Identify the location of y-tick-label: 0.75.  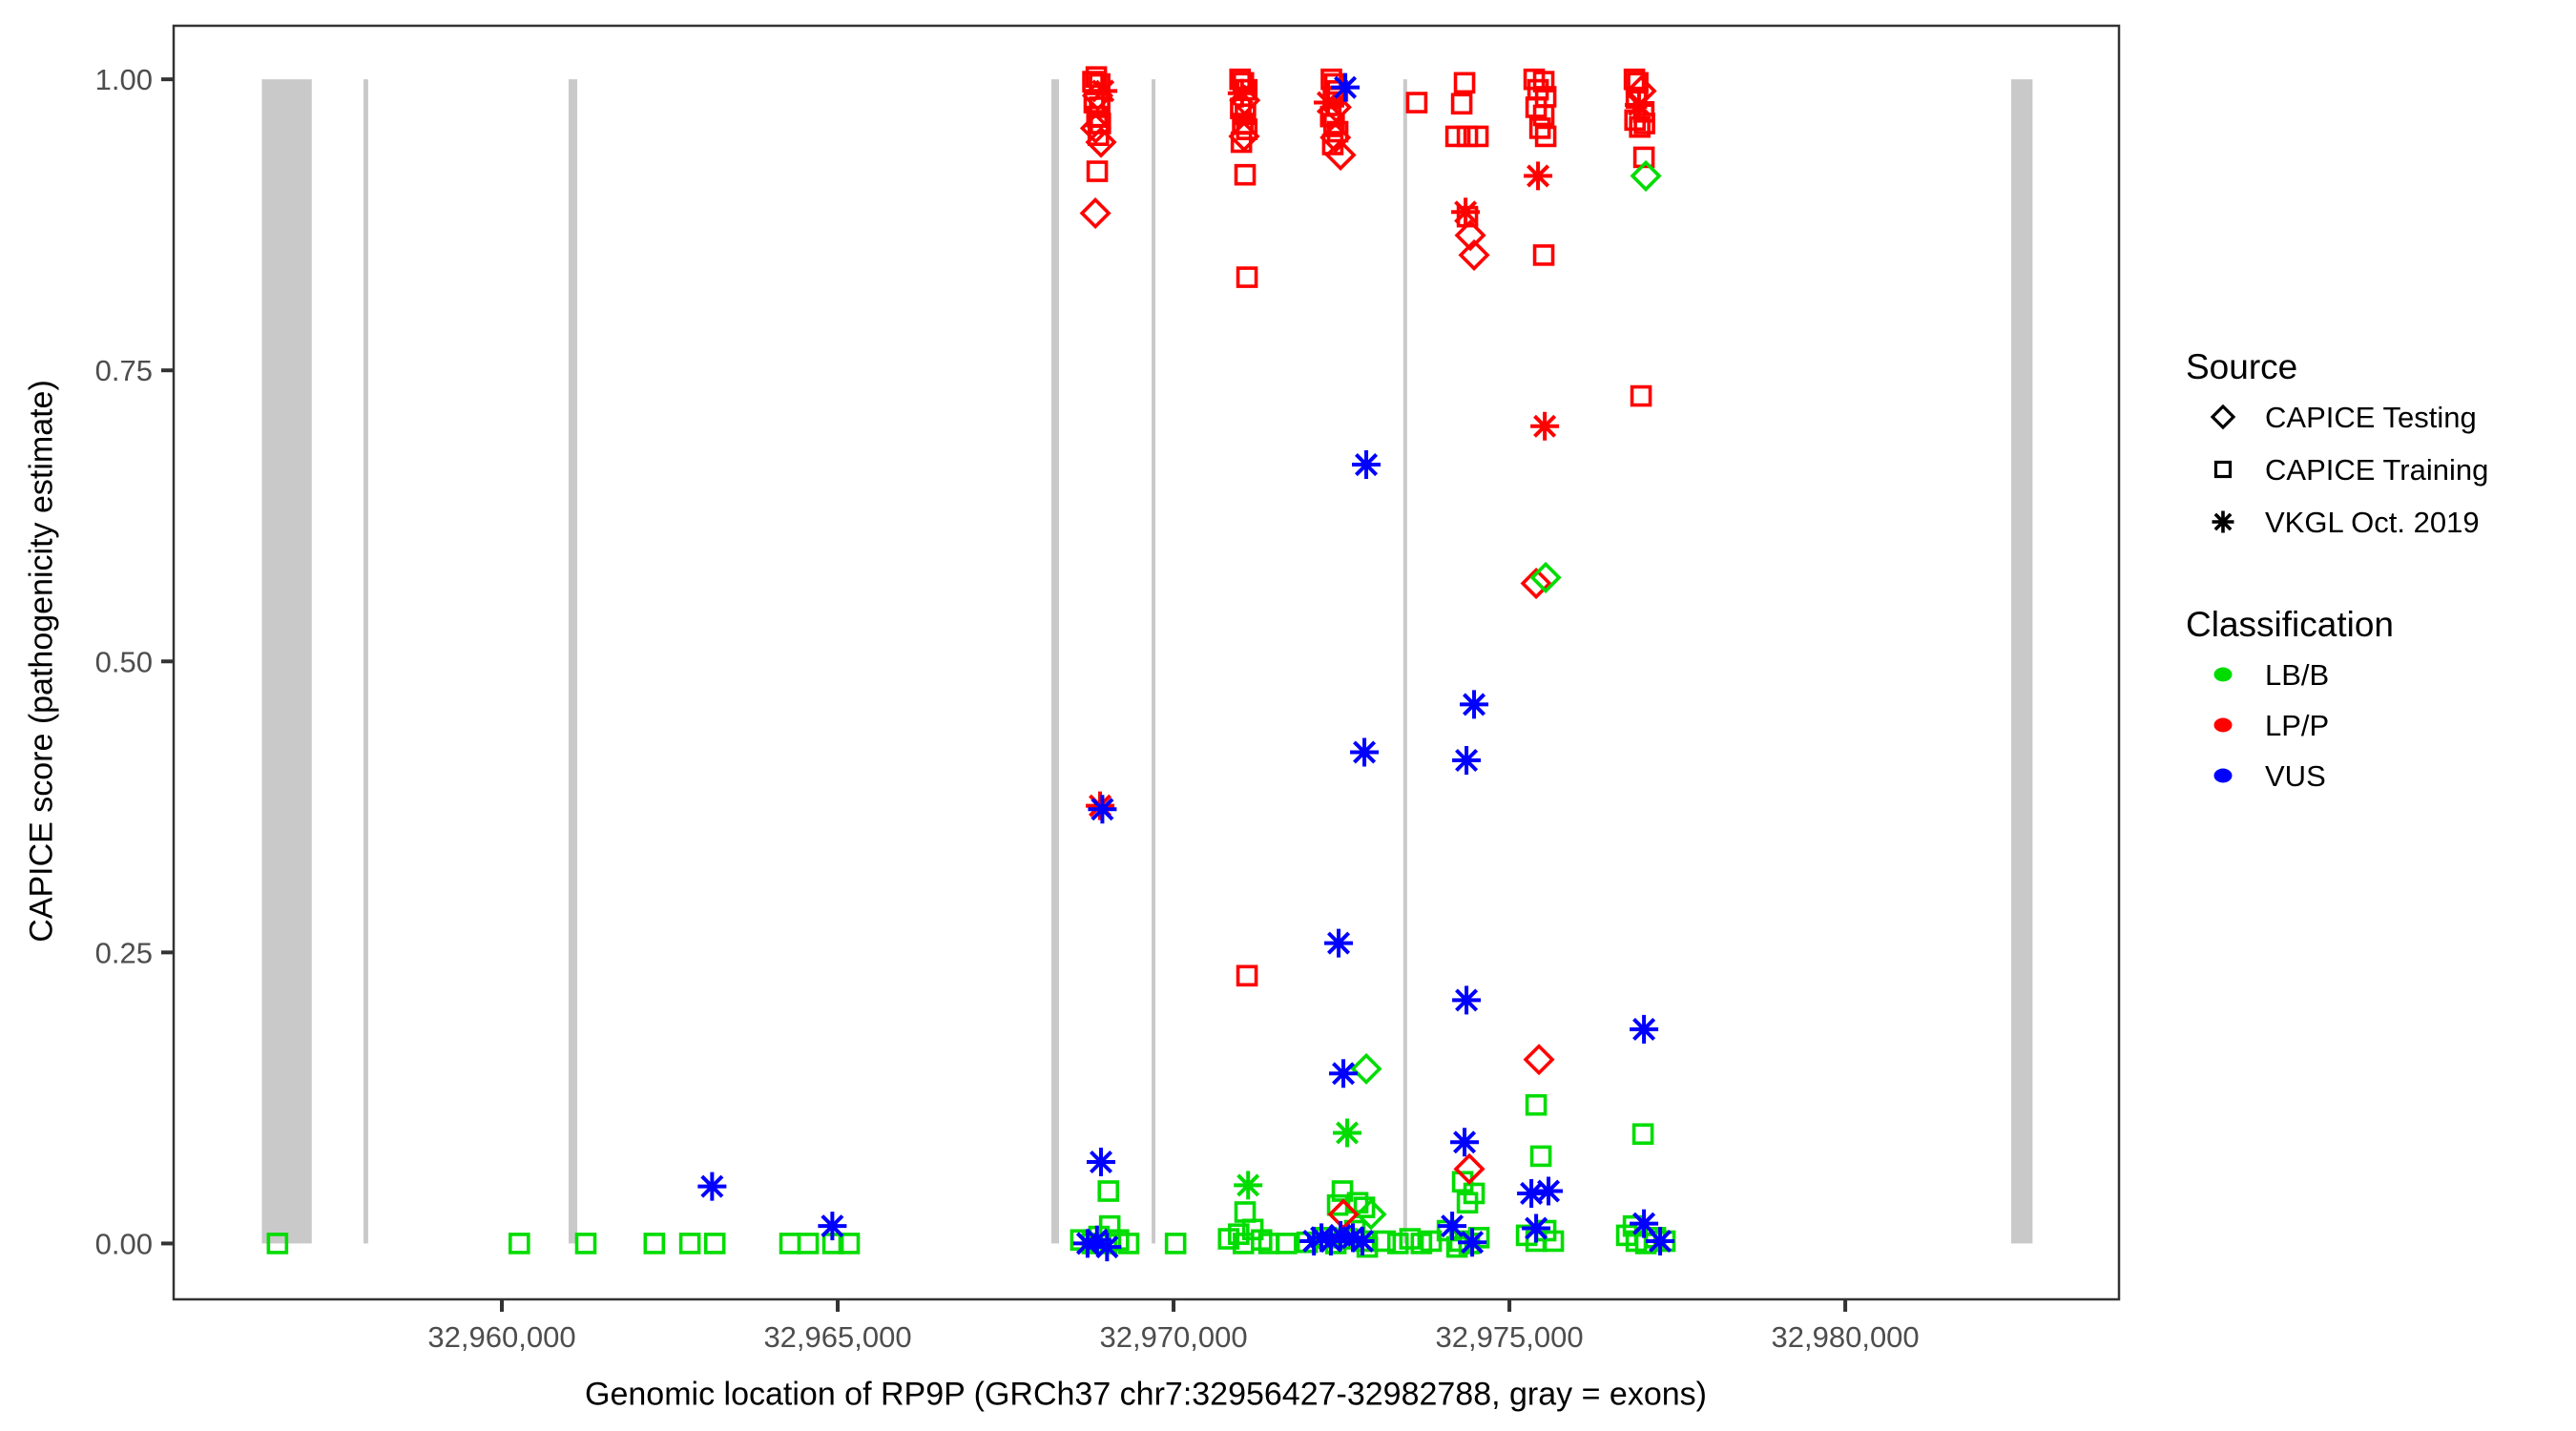
(124, 370).